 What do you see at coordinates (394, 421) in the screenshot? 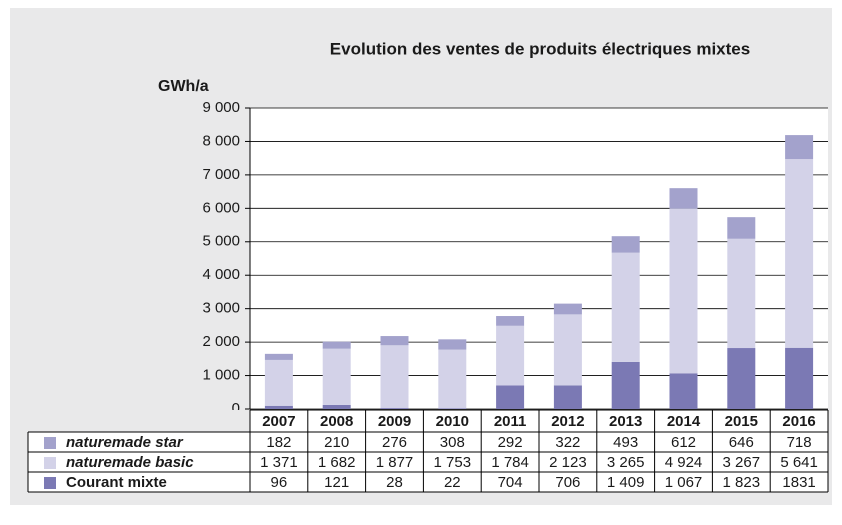
I see `x-tick-label: 2009` at bounding box center [394, 421].